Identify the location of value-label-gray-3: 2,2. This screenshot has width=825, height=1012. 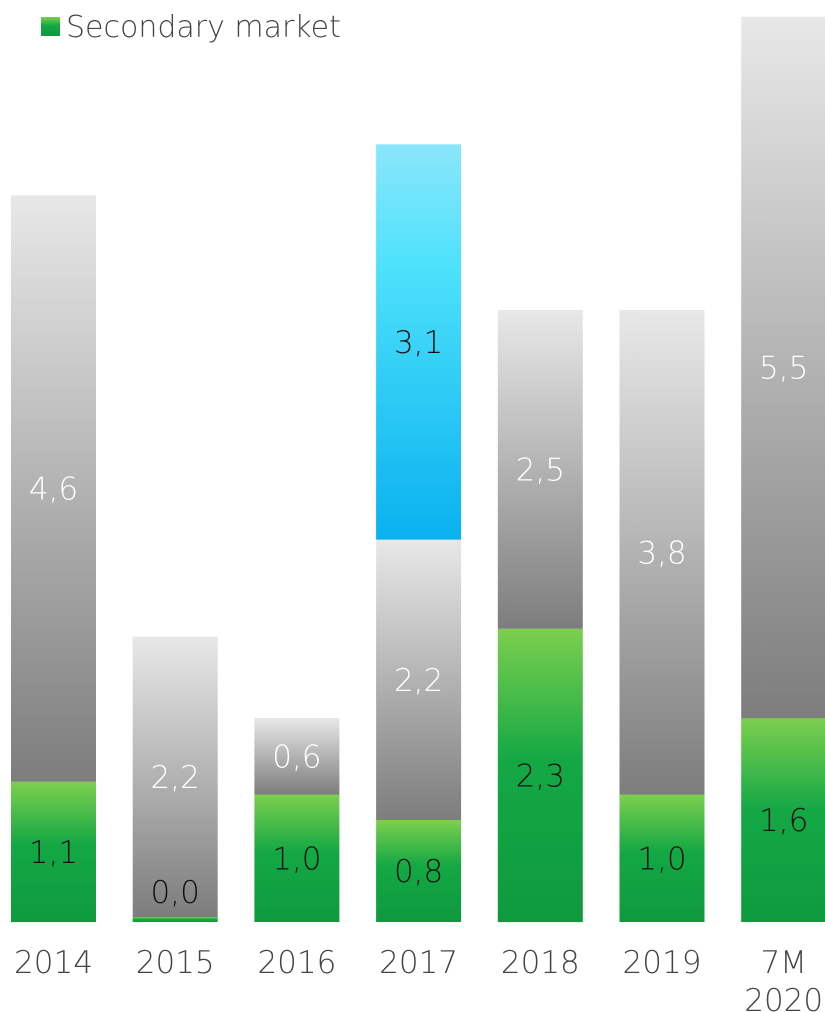
(418, 681).